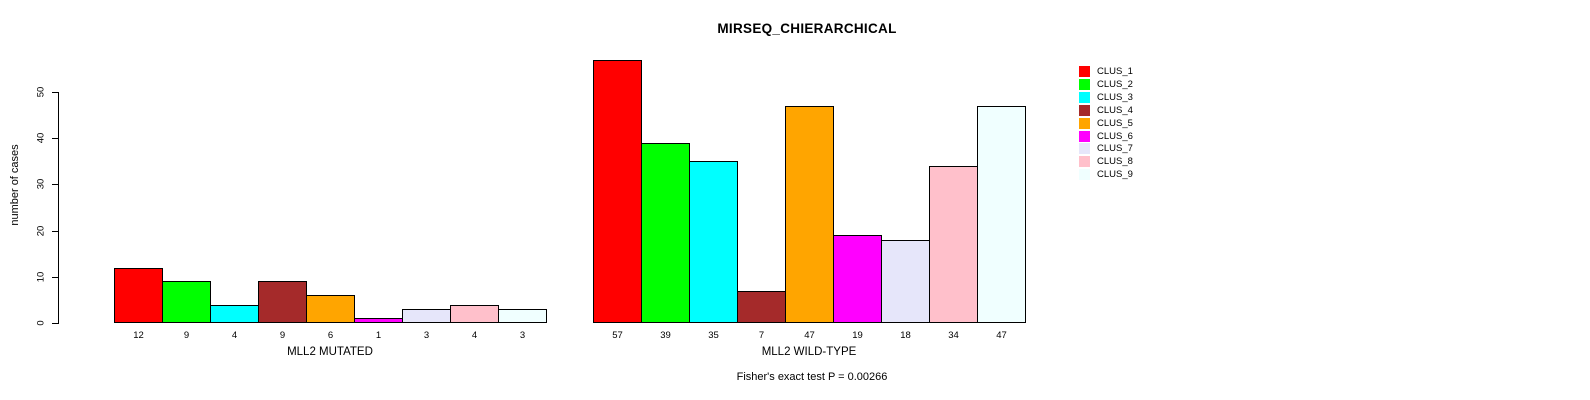 This screenshot has width=1590, height=400. I want to click on y-axis-tick-label: 0, so click(41, 323).